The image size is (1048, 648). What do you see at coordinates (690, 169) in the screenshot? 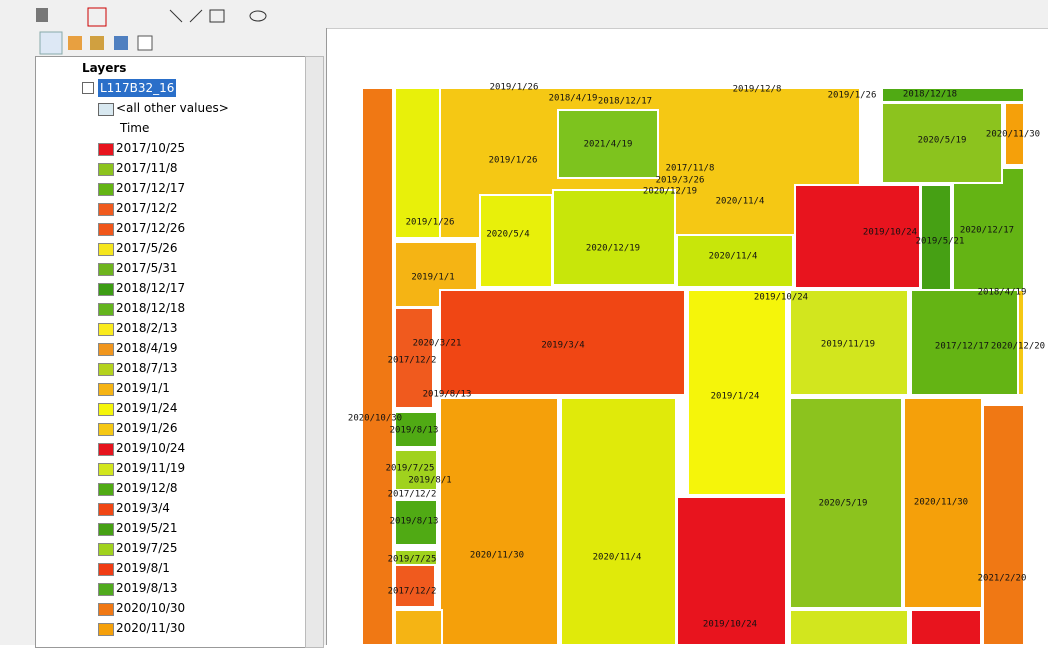
I see `map-label: 2017/11/8` at bounding box center [690, 169].